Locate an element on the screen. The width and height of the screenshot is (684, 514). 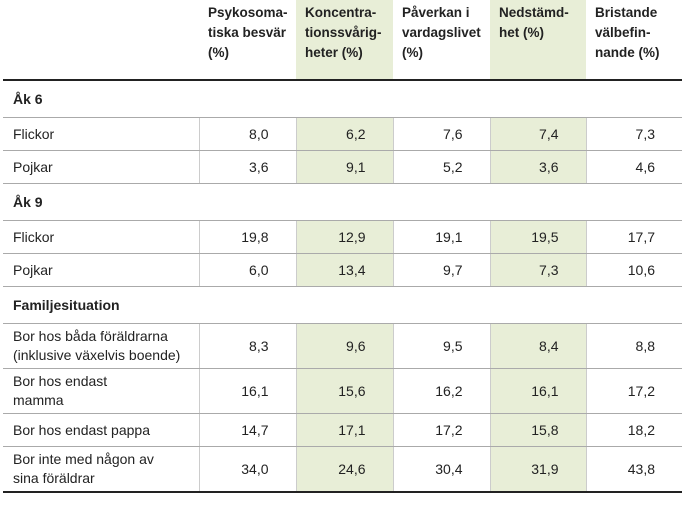
table-cell: 31,9 is located at coordinates (537, 469).